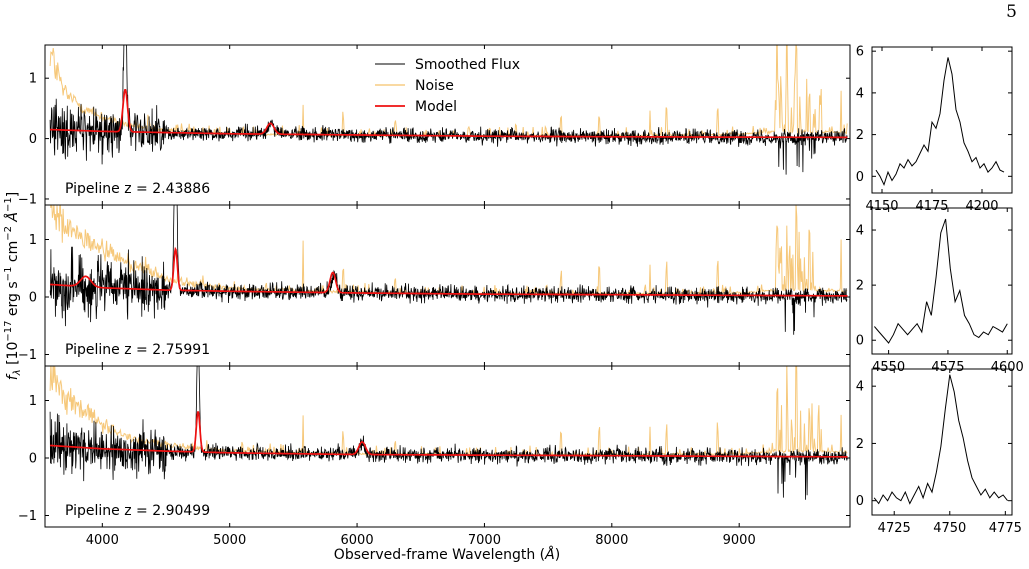 The width and height of the screenshot is (1029, 569). What do you see at coordinates (137, 350) in the screenshot?
I see `redshift-label: Pipeline z = 2.75991` at bounding box center [137, 350].